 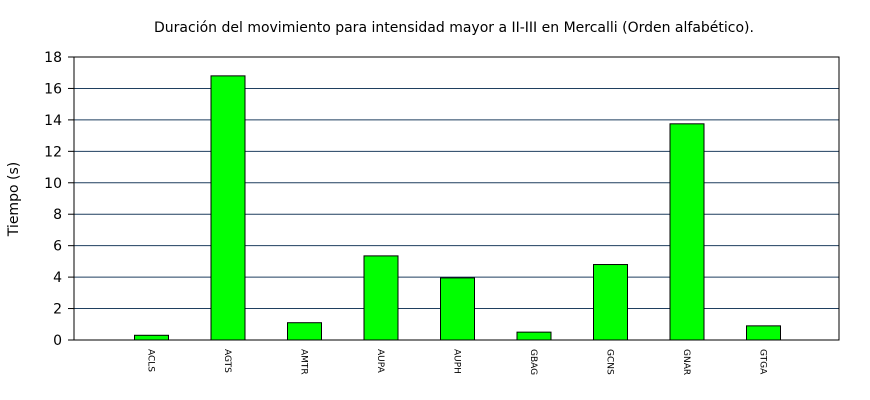 What do you see at coordinates (151, 337) in the screenshot?
I see `bar-acls` at bounding box center [151, 337].